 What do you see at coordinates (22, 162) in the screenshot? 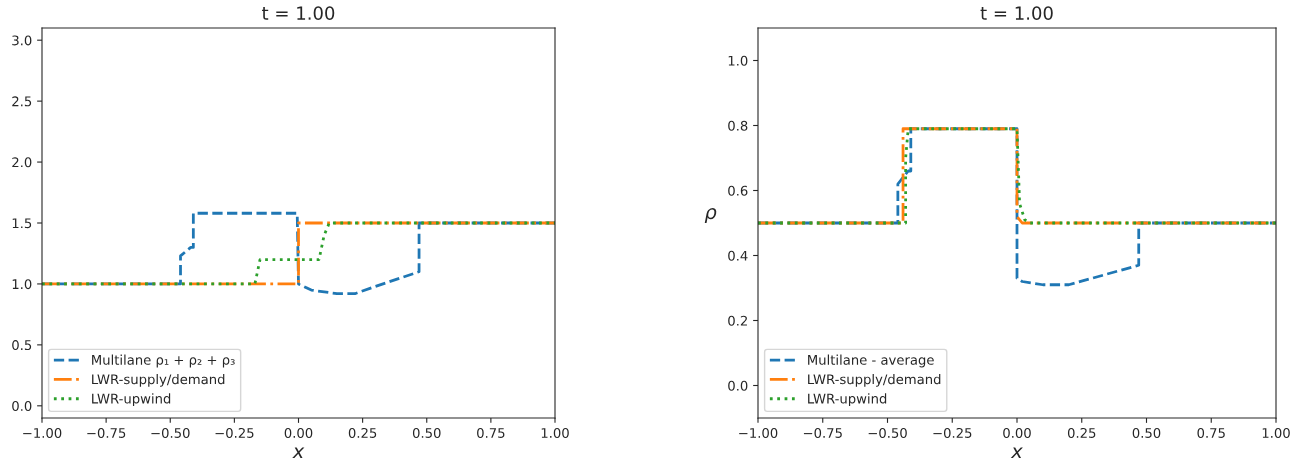
I see `y-tick-label: 2.0` at bounding box center [22, 162].